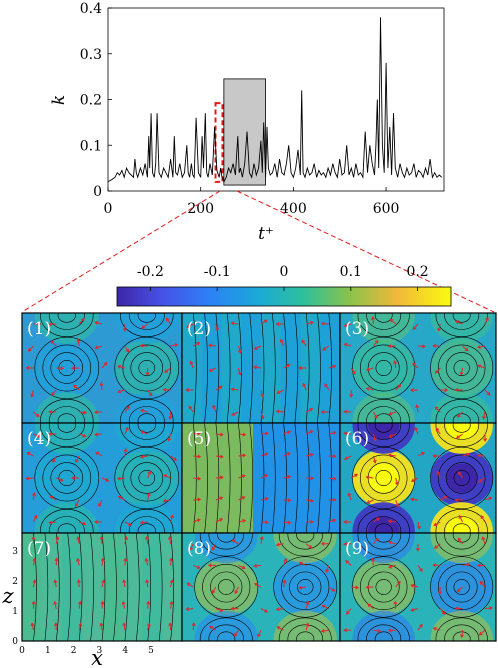 This screenshot has width=498, height=668. Describe the element at coordinates (383, 368) in the screenshot. I see `field-blob` at that location.